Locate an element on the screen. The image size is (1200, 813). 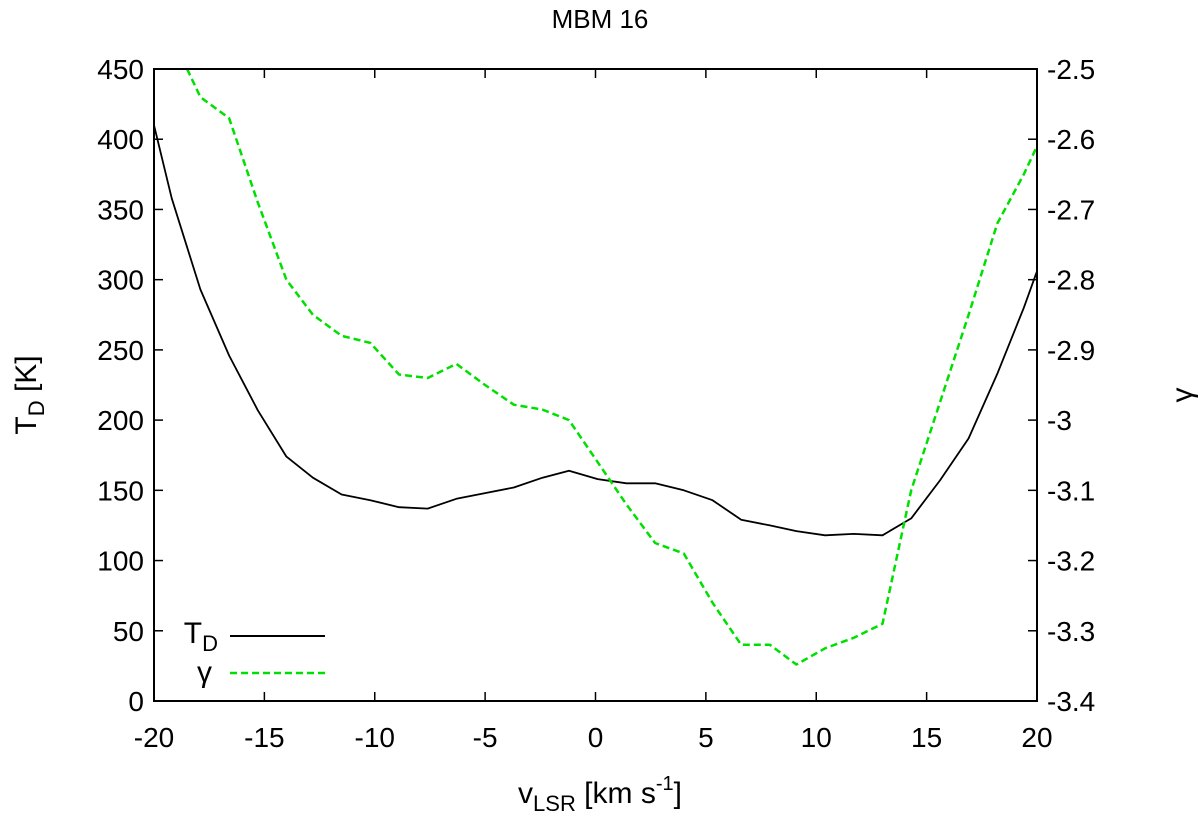
y-right-tick-label: -2.9 is located at coordinates (1071, 350).